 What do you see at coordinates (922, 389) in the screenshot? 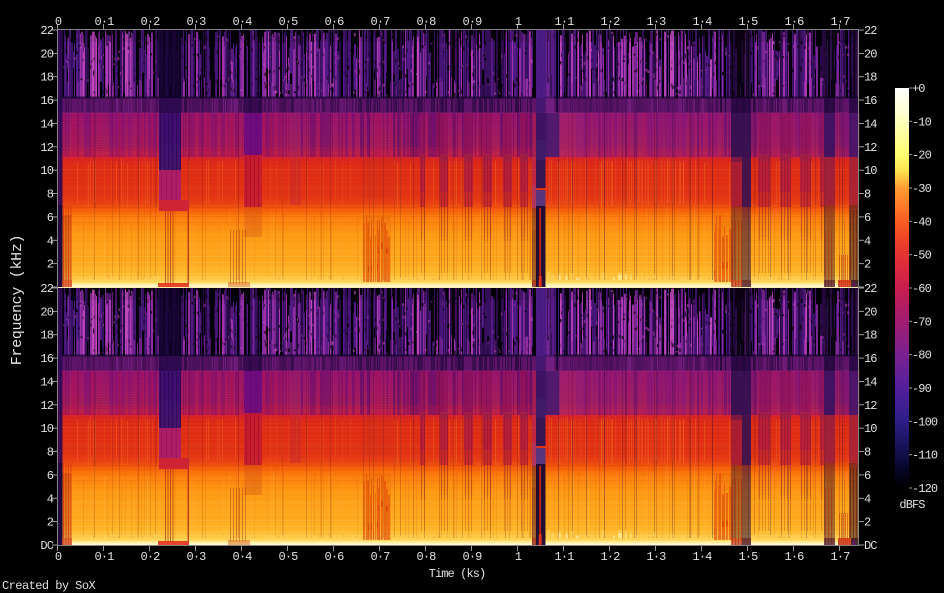
I see `svg-text: -90` at bounding box center [922, 389].